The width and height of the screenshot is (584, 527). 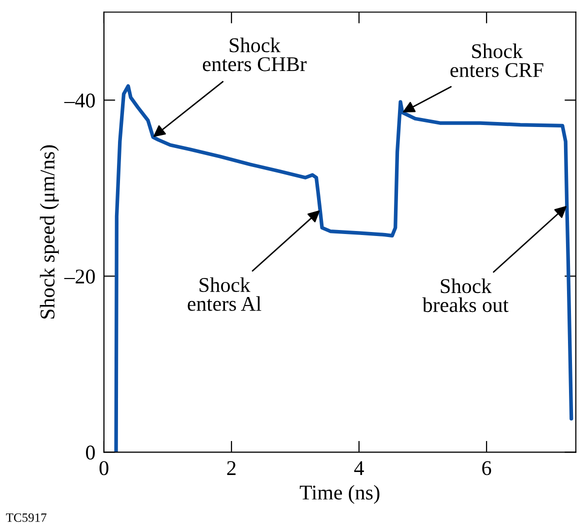 I want to click on y-tick-label: –20, so click(x=79, y=277).